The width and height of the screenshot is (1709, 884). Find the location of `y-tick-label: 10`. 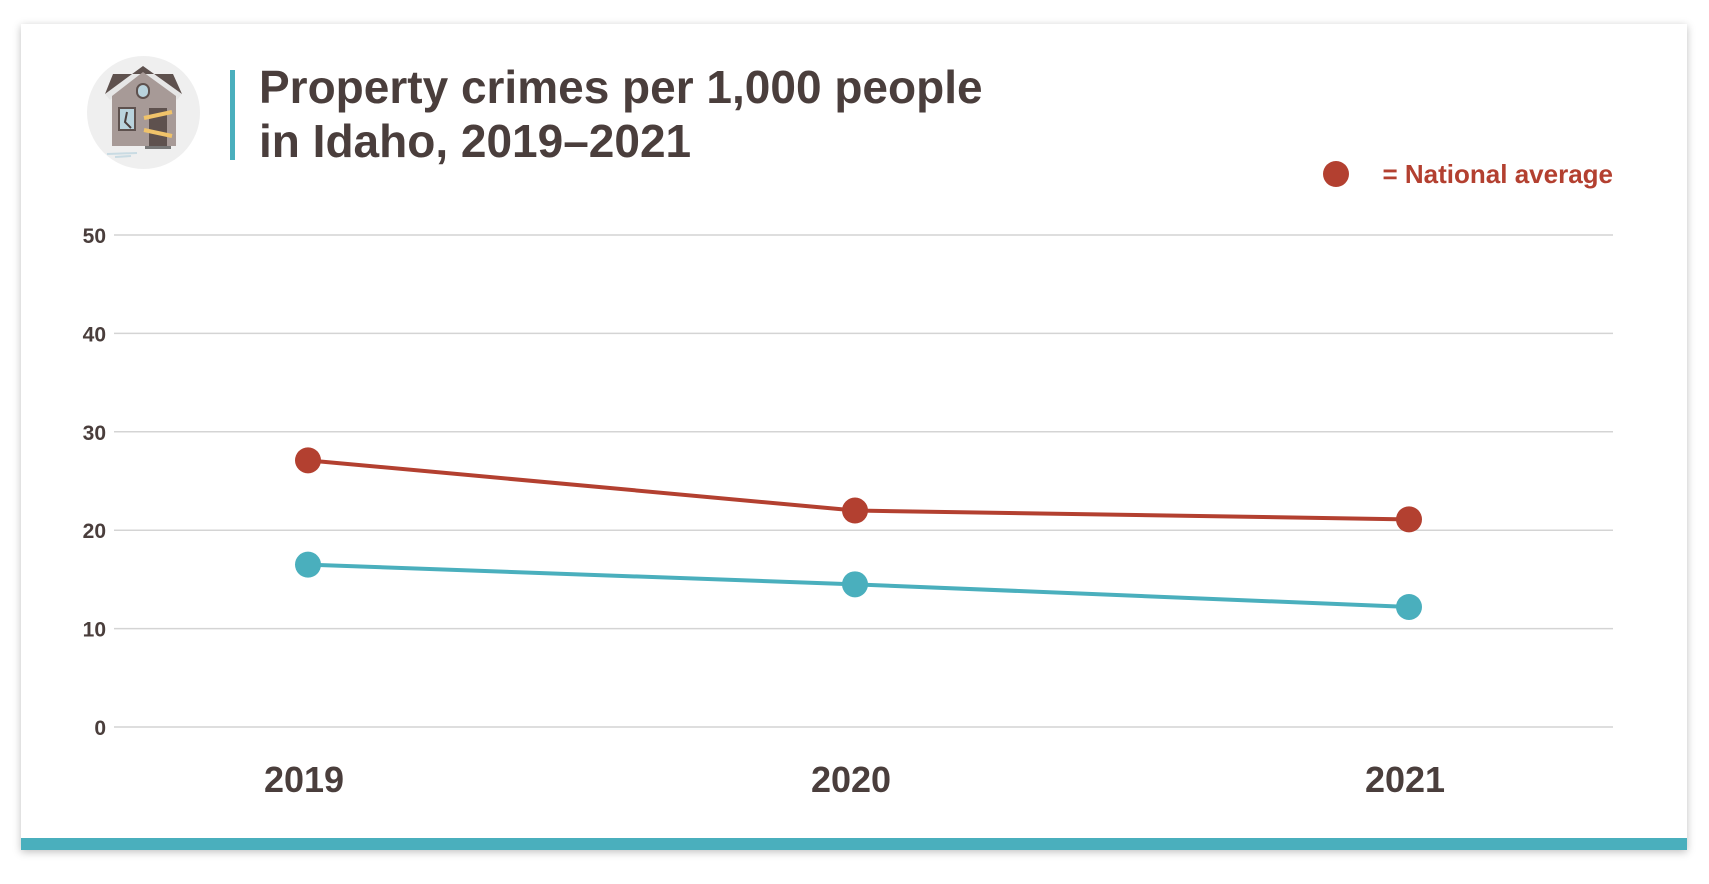

y-tick-label: 10 is located at coordinates (94, 630).